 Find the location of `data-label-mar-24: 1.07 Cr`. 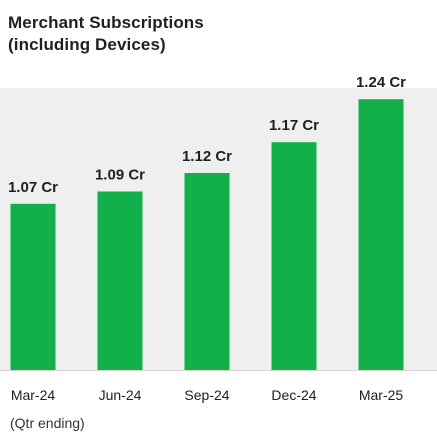

data-label-mar-24: 1.07 Cr is located at coordinates (33, 187).